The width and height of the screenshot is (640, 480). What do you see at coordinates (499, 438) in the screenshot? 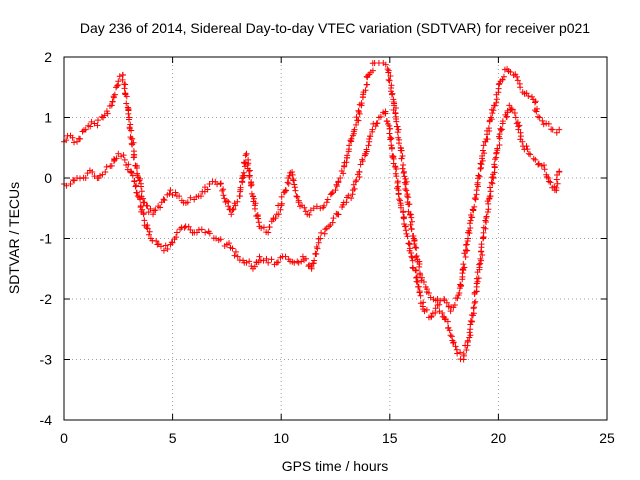
I see `x-tick-label: 20` at bounding box center [499, 438].